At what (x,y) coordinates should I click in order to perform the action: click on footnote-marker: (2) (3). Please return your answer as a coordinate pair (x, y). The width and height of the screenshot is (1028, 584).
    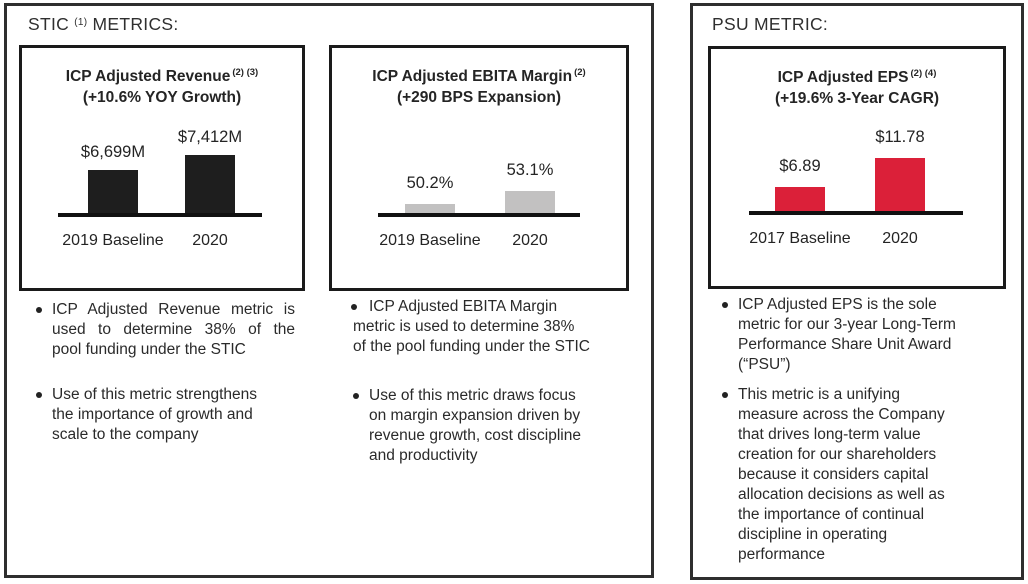
    Looking at the image, I should click on (245, 72).